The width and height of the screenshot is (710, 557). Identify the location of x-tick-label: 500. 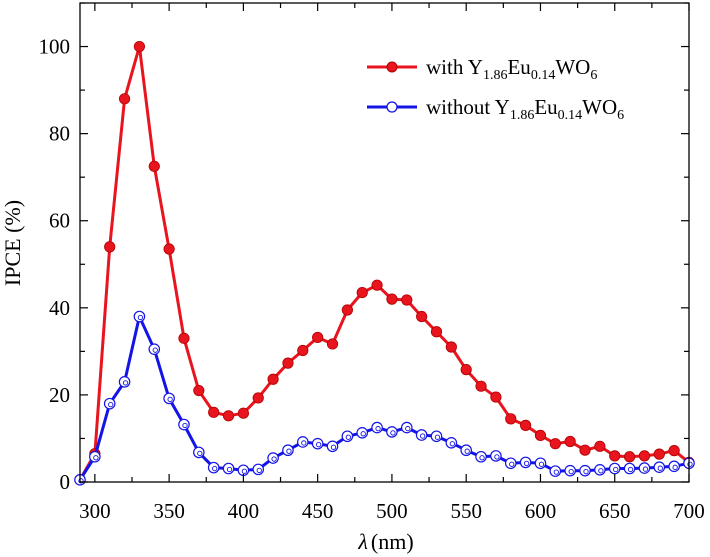
(392, 511).